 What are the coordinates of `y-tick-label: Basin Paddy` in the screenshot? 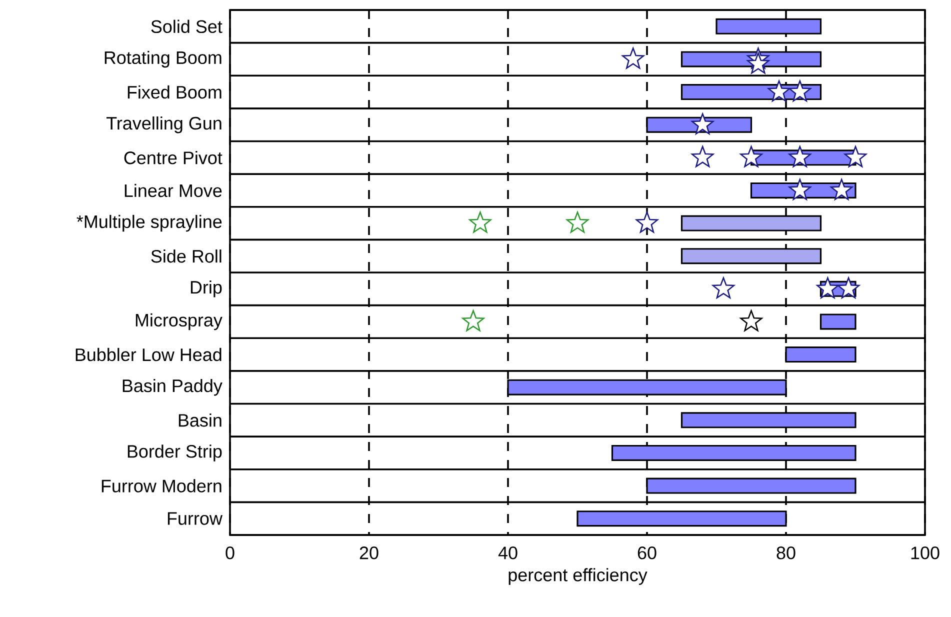 It's located at (172, 387).